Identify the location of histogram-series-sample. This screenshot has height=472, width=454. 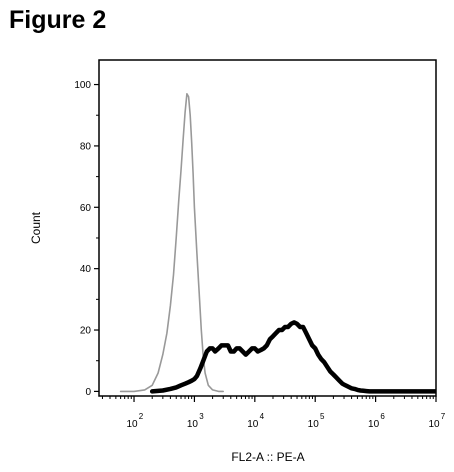
(292, 357).